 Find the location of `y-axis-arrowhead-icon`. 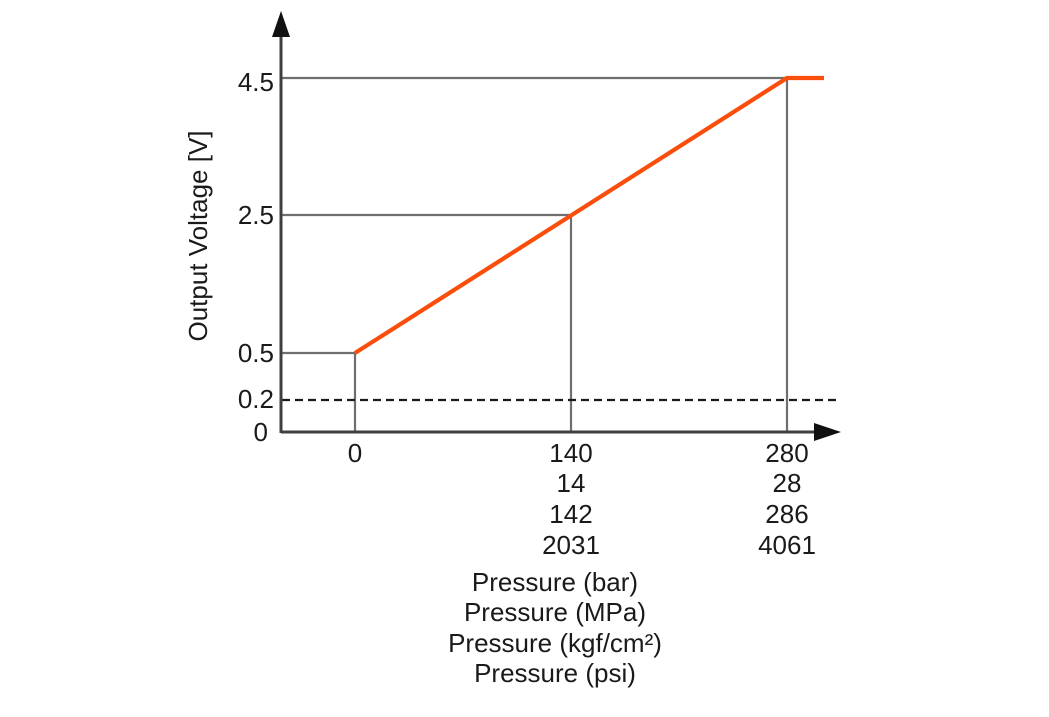

y-axis-arrowhead-icon is located at coordinates (281, 24).